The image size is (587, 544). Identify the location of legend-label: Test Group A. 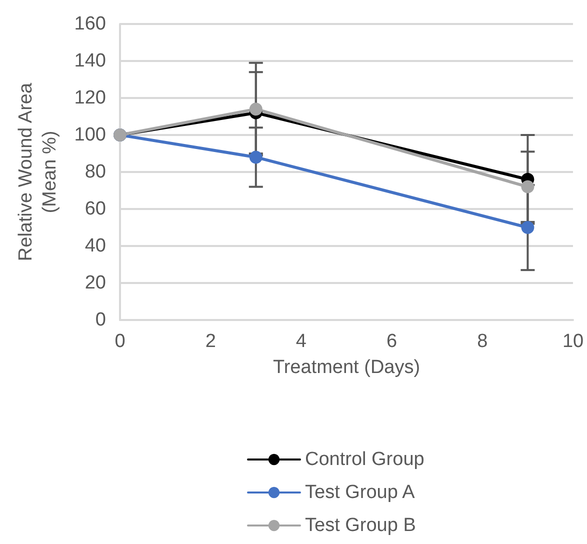
(360, 492).